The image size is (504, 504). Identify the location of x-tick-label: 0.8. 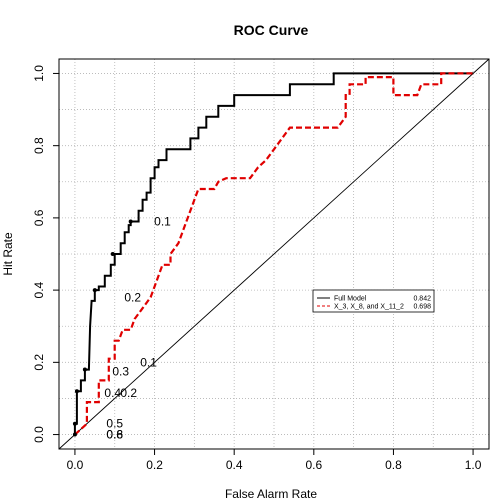
(393, 465).